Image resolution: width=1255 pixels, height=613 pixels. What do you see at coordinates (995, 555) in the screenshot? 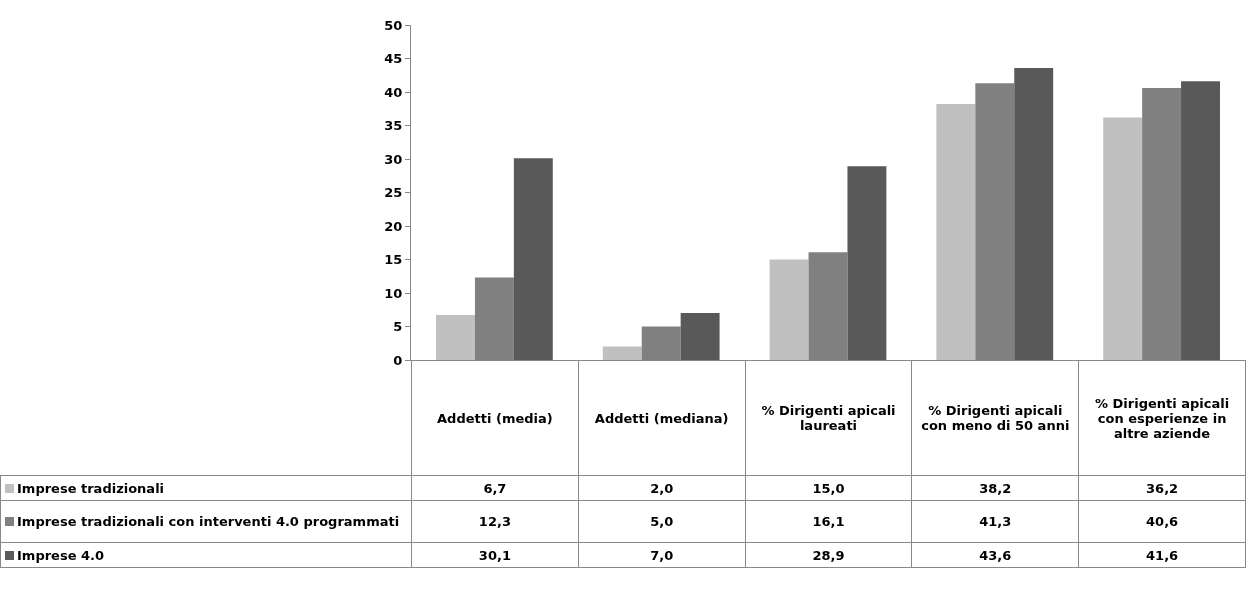
I see `data-label: 43,6` at bounding box center [995, 555].